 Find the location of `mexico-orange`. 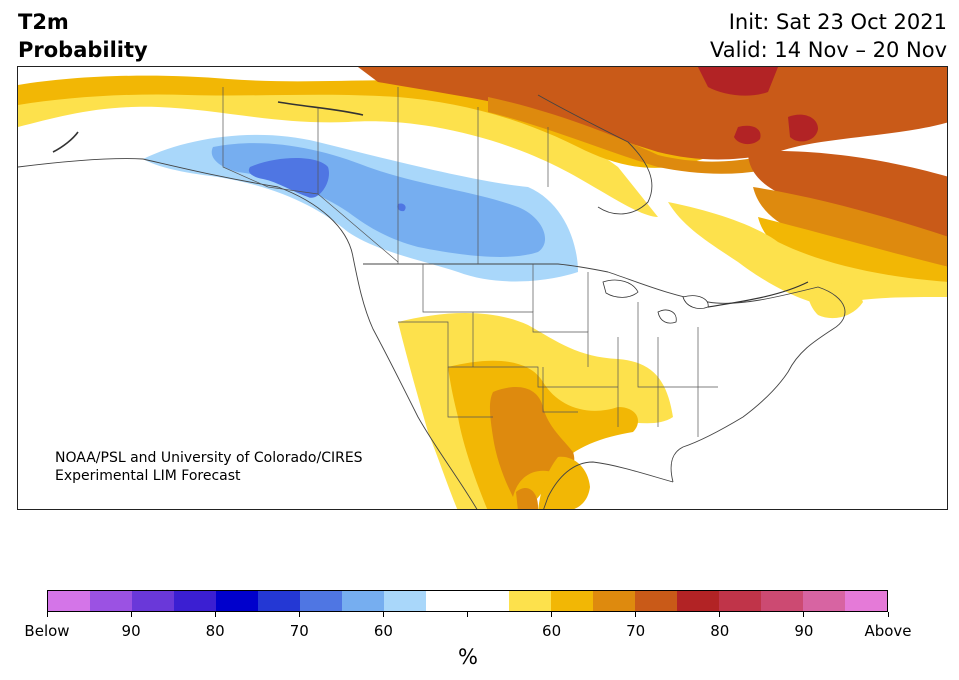

mexico-orange is located at coordinates (527, 498).